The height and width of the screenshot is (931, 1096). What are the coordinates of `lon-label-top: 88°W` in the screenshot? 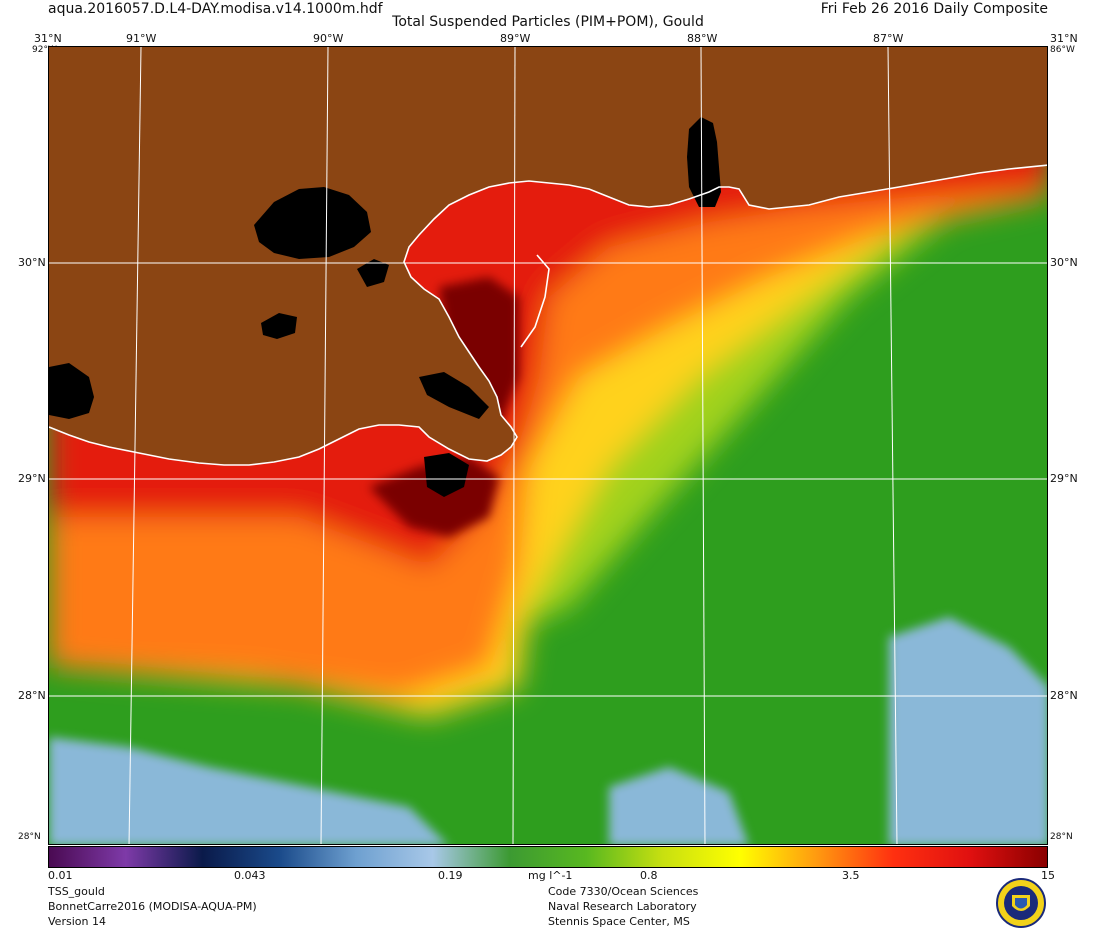 It's located at (702, 38).